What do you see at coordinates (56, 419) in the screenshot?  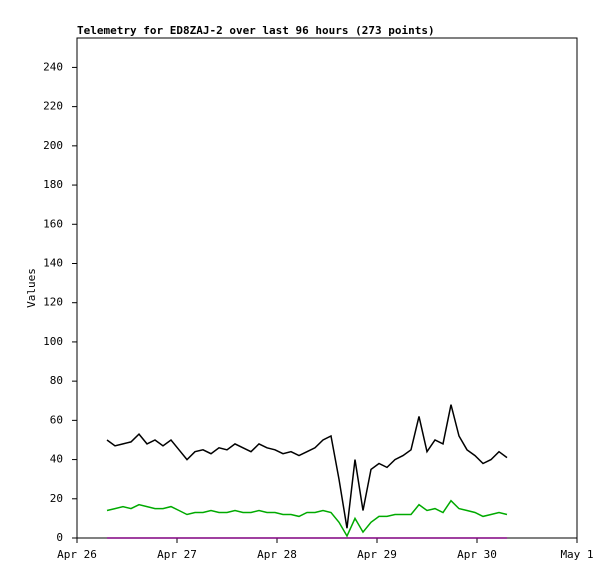 I see `y-tick-label: 60` at bounding box center [56, 419].